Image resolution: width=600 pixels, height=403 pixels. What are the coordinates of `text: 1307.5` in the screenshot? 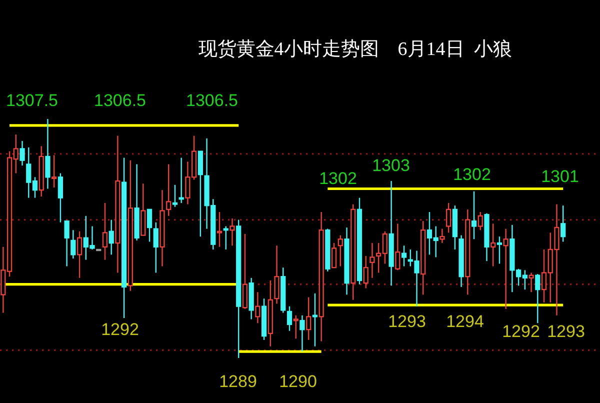 It's located at (32, 100).